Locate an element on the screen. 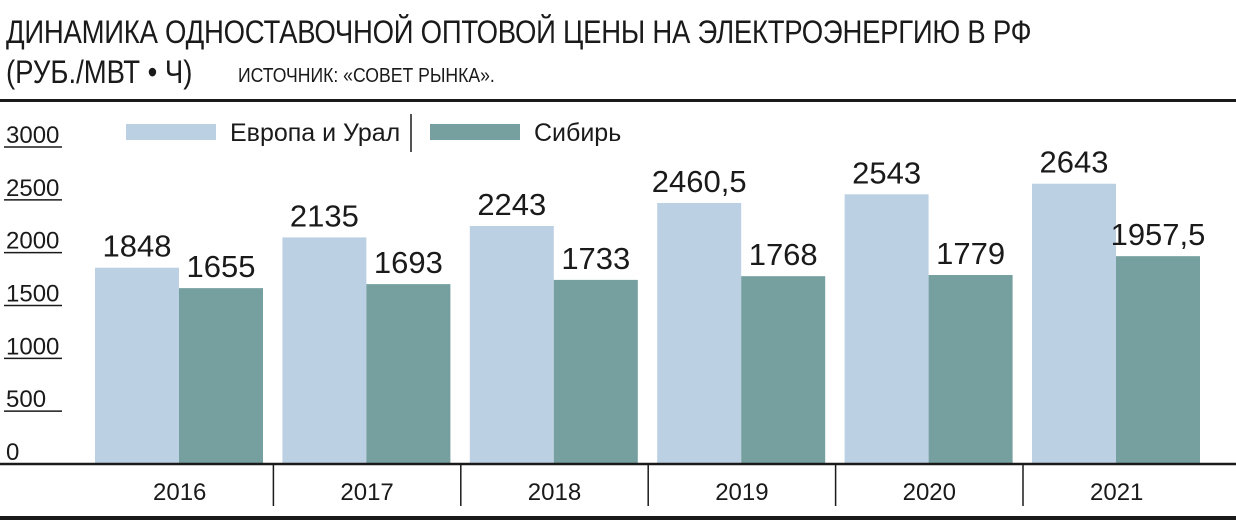 The image size is (1236, 522). legend-swatch-europe-ural is located at coordinates (171, 132).